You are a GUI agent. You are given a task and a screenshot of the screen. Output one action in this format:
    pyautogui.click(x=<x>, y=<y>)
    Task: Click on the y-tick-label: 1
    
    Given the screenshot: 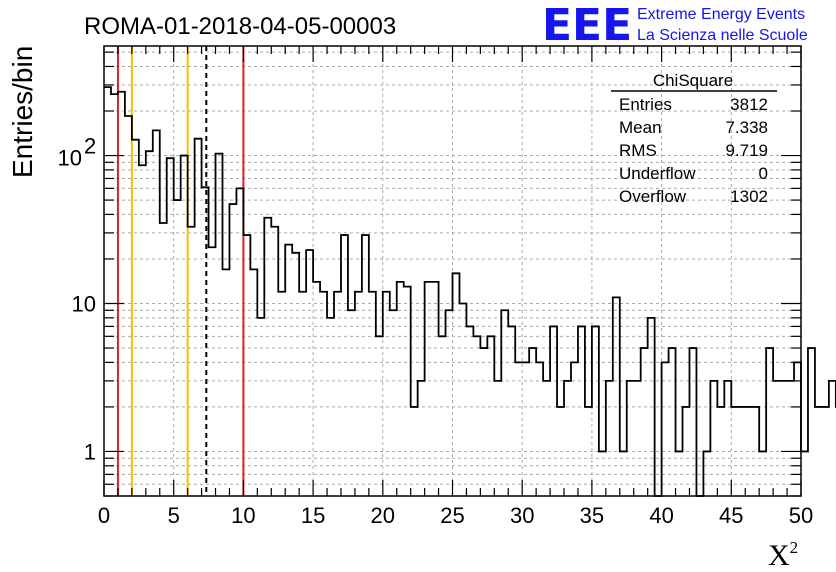 What is the action you would take?
    pyautogui.click(x=90, y=451)
    